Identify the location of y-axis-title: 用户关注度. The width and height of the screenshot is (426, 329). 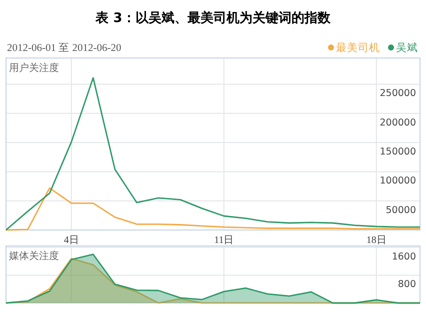
(34, 68).